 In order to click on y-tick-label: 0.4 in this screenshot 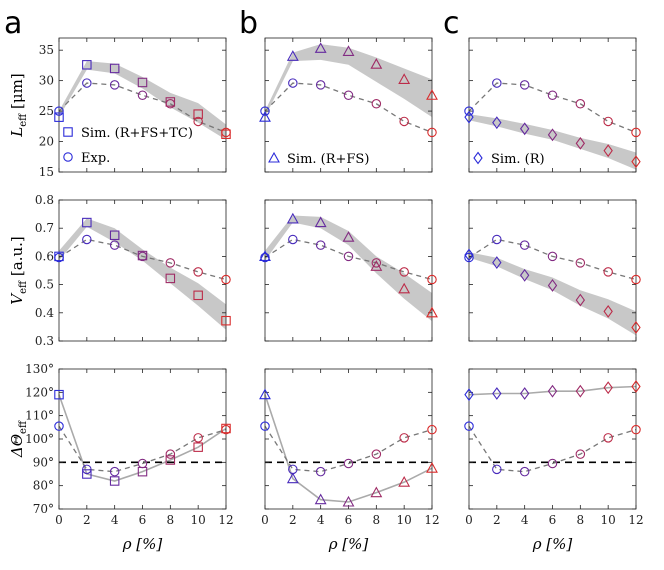, I will do `click(44, 313)`.